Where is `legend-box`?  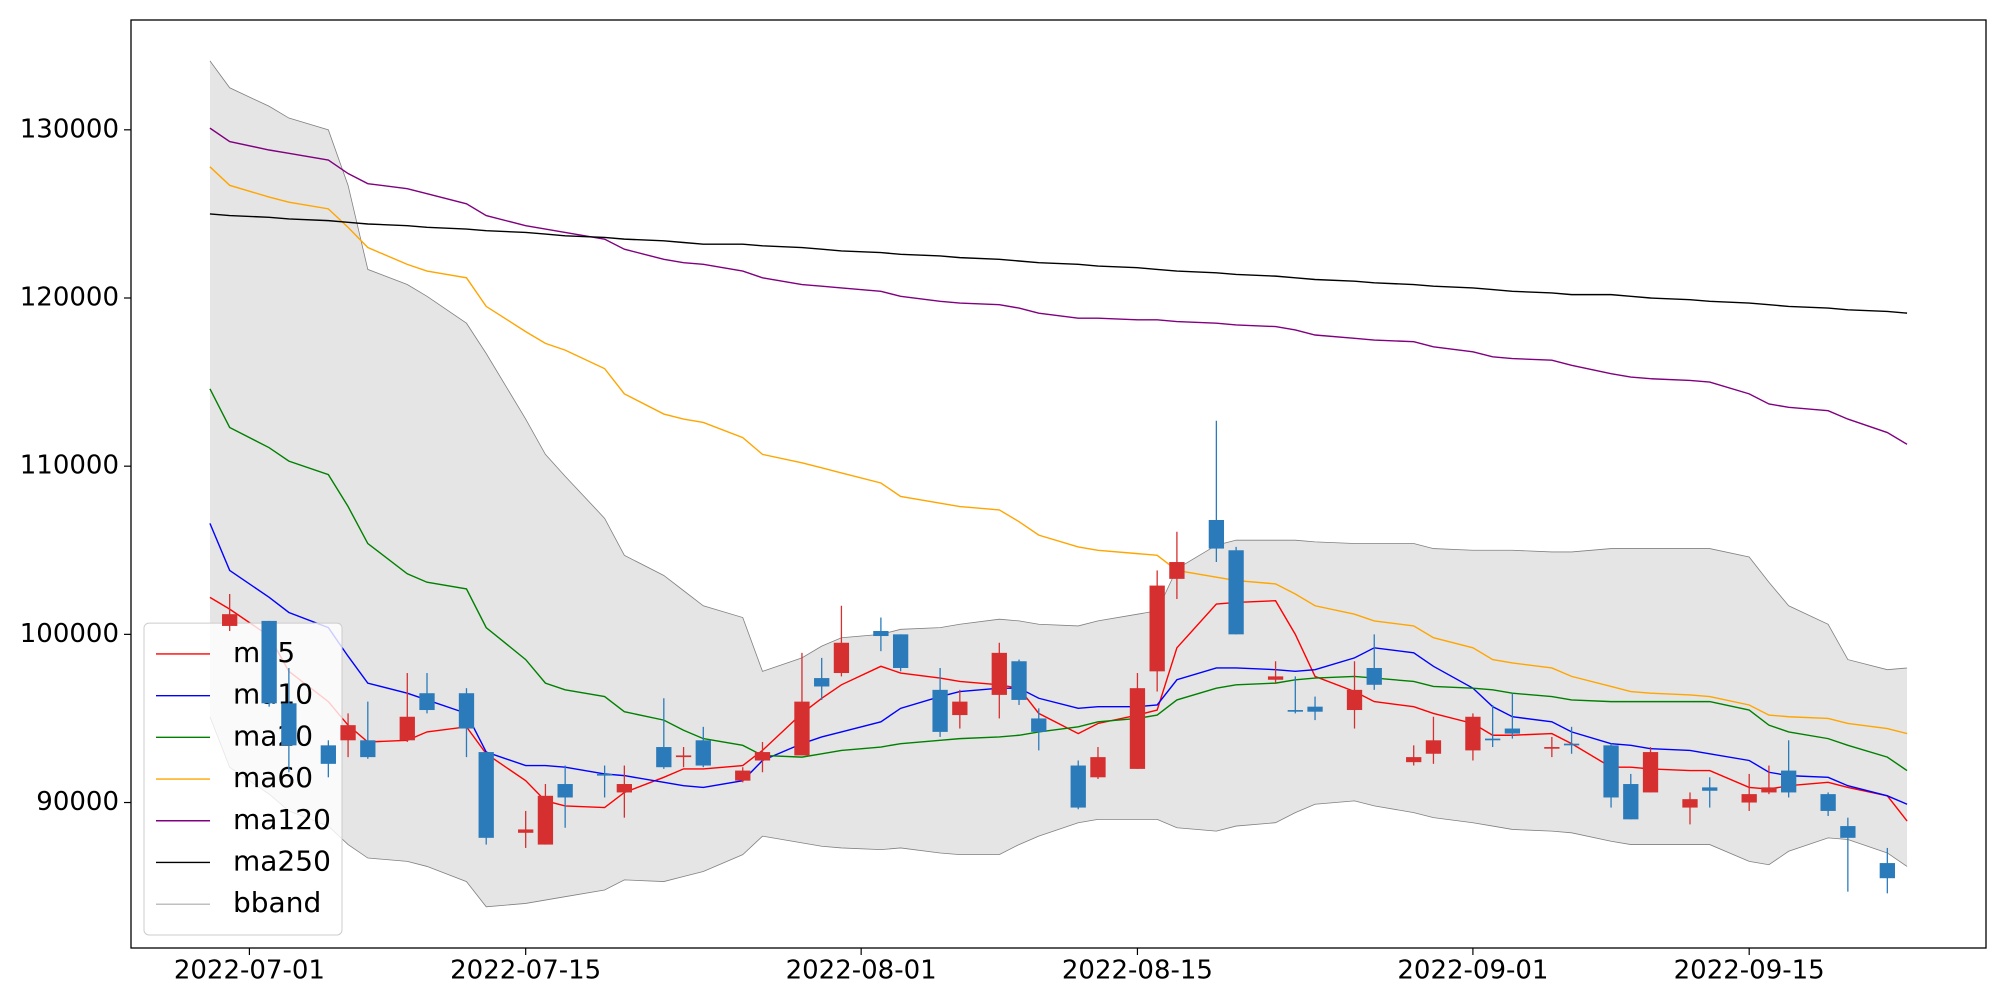 legend-box is located at coordinates (243, 779).